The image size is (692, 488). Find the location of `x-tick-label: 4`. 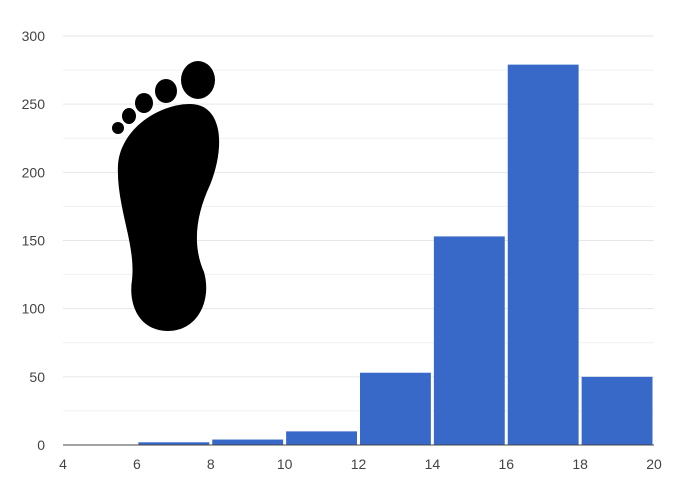

x-tick-label: 4 is located at coordinates (63, 464).